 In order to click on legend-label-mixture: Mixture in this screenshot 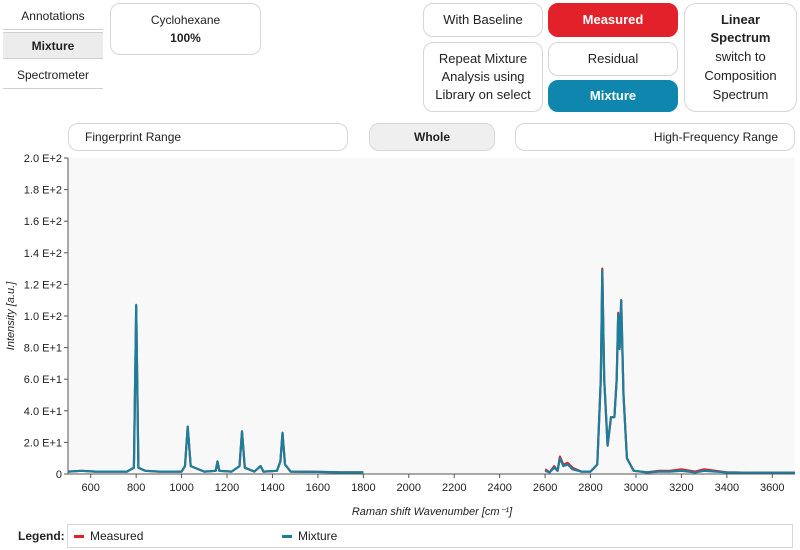, I will do `click(318, 536)`.